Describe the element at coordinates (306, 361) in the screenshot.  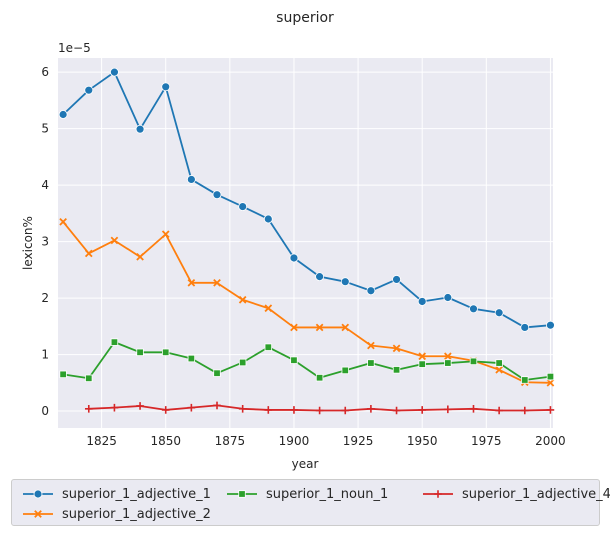
I see `series-line` at that location.